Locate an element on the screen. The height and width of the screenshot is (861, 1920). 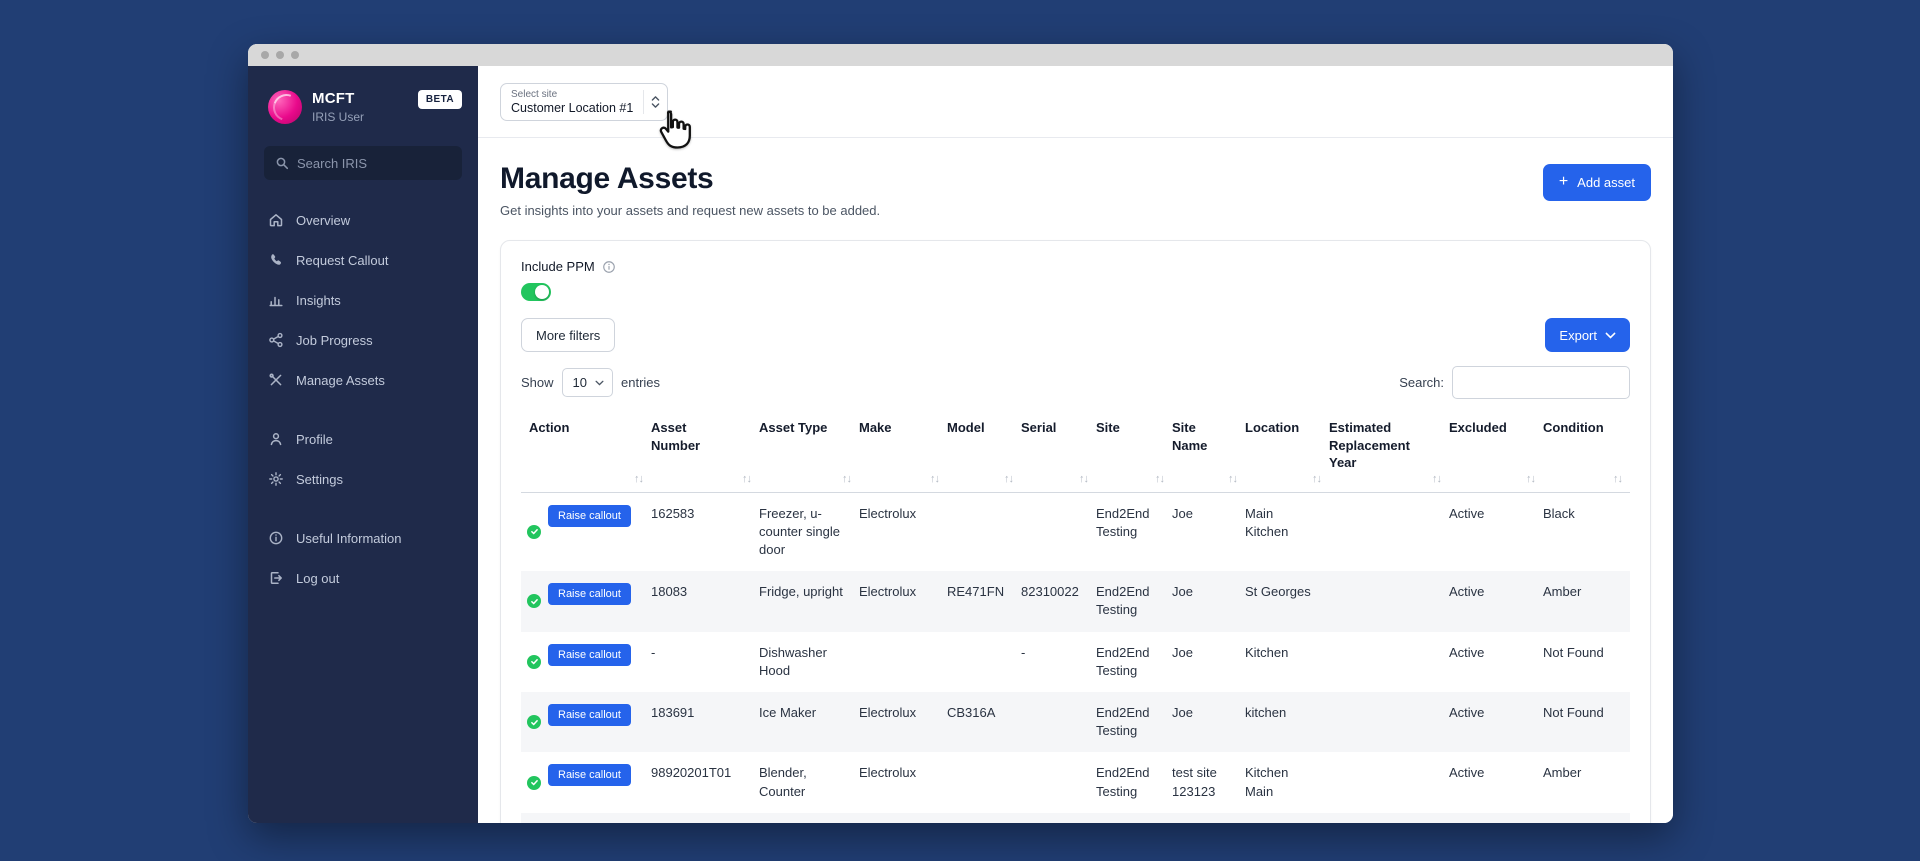
sidebar-item-settings: Settings is located at coordinates (363, 479).